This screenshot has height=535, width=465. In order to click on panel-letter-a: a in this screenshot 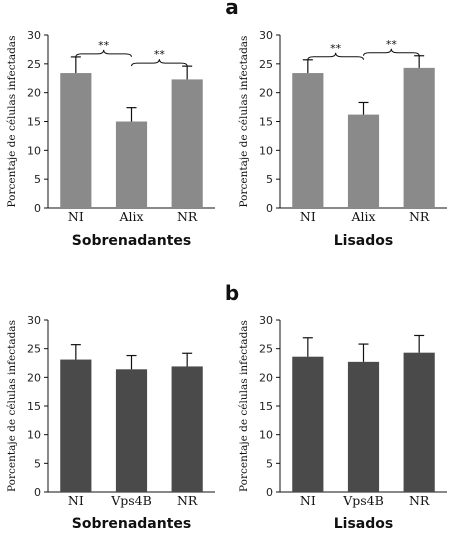, I will do `click(232, 9)`.